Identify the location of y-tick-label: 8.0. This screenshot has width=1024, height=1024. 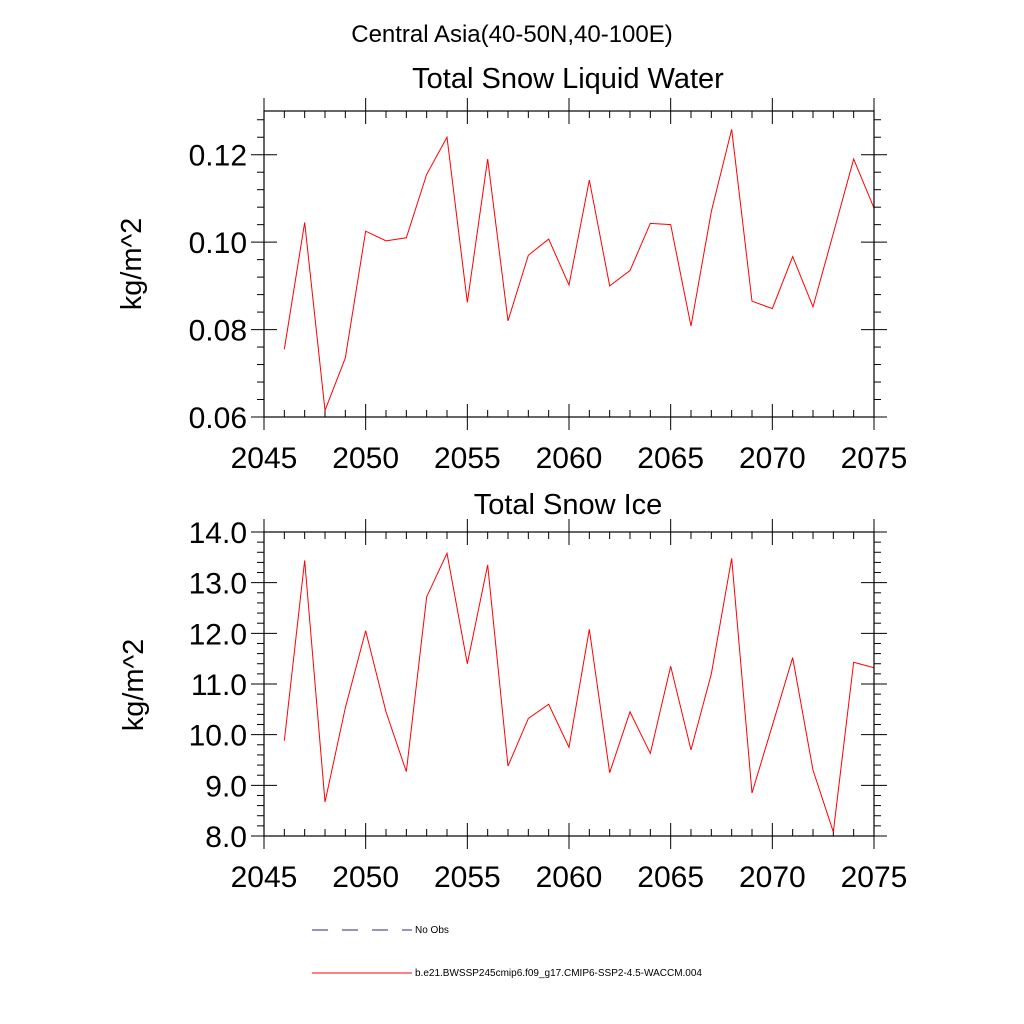
(226, 837).